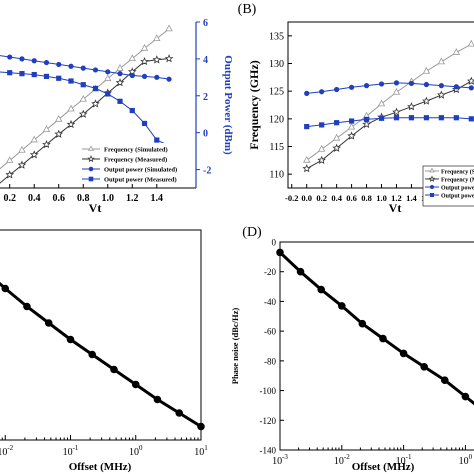 The height and width of the screenshot is (474, 474). What do you see at coordinates (395, 208) in the screenshot?
I see `panel-b-x-axis-label: Vt` at bounding box center [395, 208].